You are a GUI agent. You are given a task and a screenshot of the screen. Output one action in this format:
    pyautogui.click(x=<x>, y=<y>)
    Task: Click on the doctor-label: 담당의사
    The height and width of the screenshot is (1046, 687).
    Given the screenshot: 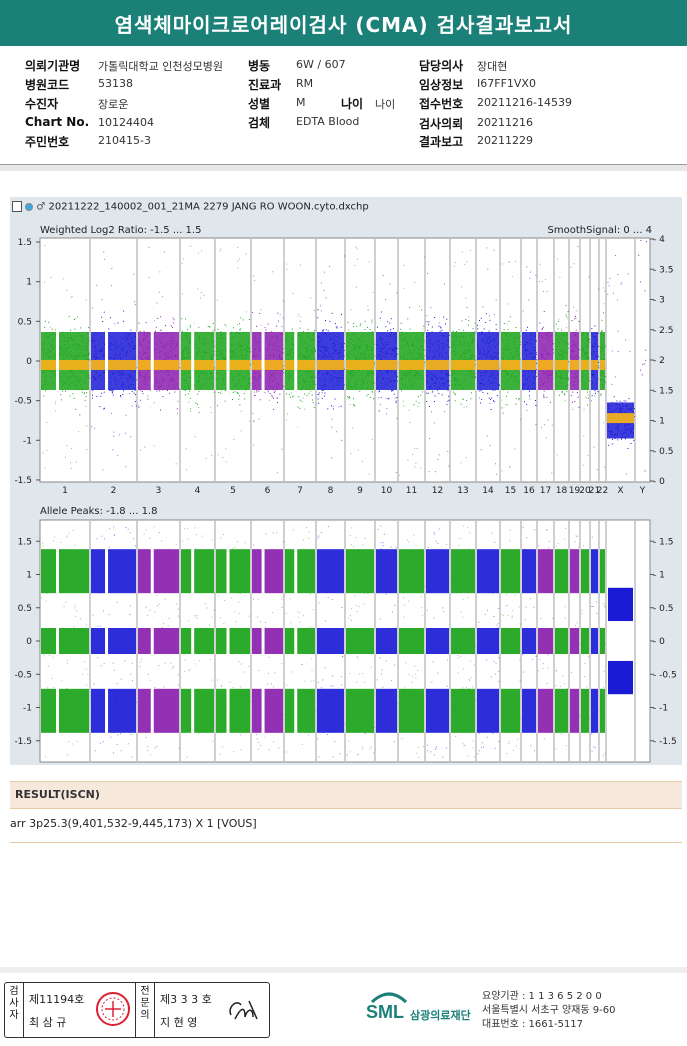 What is the action you would take?
    pyautogui.click(x=441, y=66)
    